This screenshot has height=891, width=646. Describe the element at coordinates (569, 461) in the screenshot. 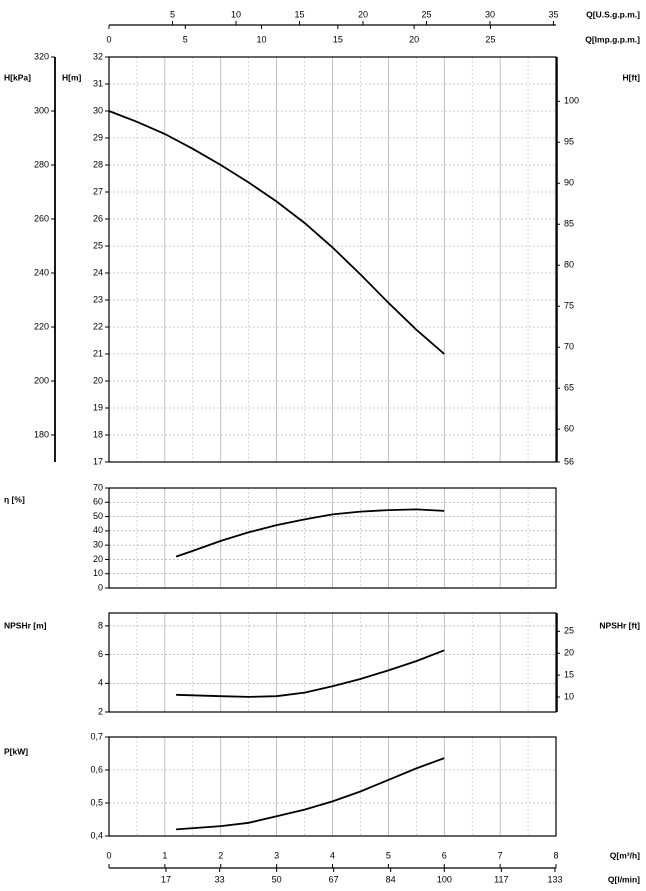

I see `y2-tick-label: 56` at that location.